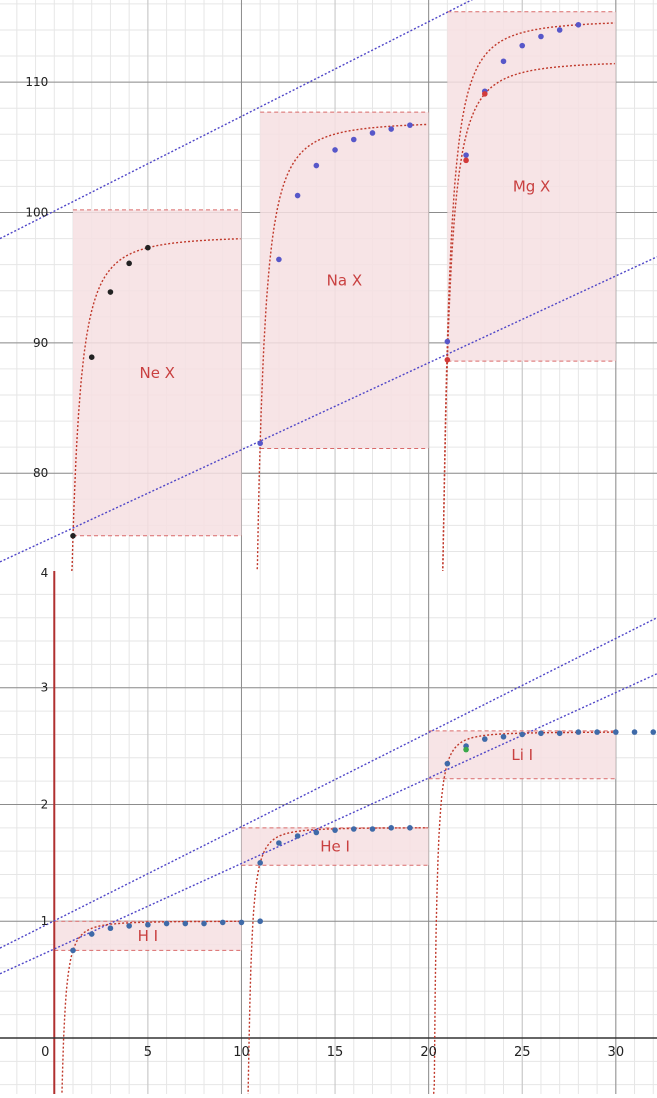  I want to click on region-label: He I, so click(335, 847).